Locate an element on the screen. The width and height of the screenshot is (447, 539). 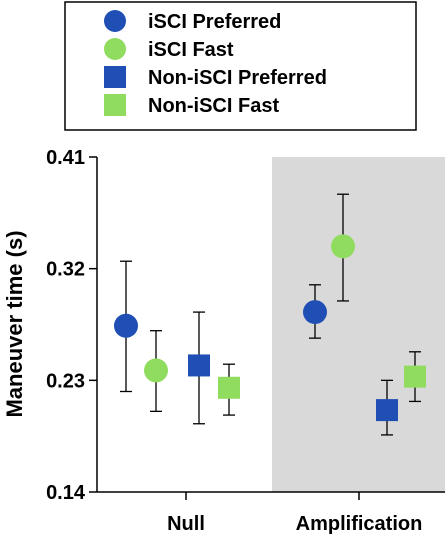
y-tick-label: 0.14 is located at coordinates (66, 493).